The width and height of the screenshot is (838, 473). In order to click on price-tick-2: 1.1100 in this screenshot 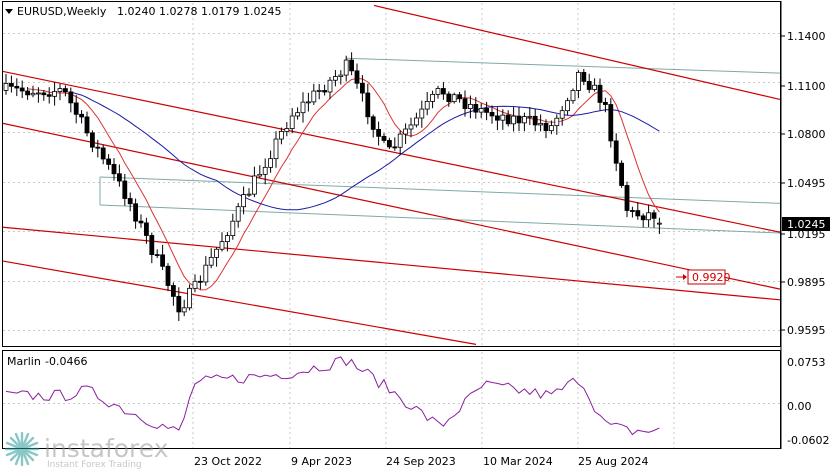, I will do `click(806, 86)`.